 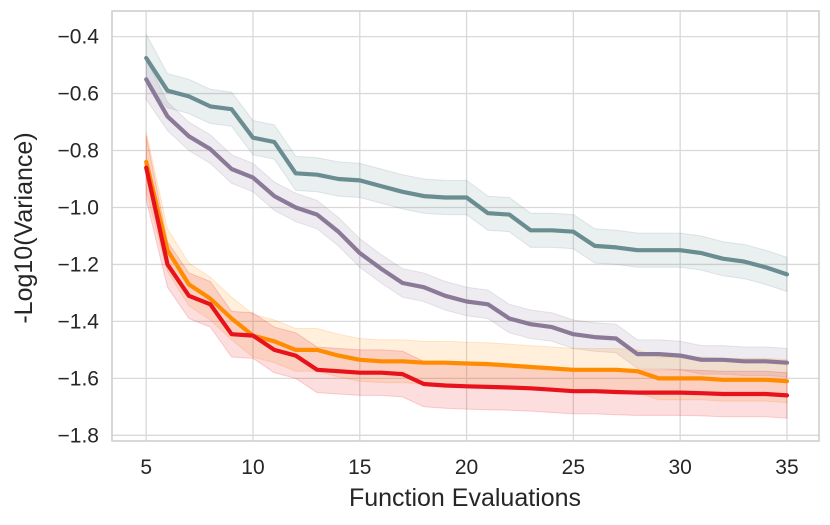 What do you see at coordinates (466, 467) in the screenshot?
I see `x-tick-label: 20` at bounding box center [466, 467].